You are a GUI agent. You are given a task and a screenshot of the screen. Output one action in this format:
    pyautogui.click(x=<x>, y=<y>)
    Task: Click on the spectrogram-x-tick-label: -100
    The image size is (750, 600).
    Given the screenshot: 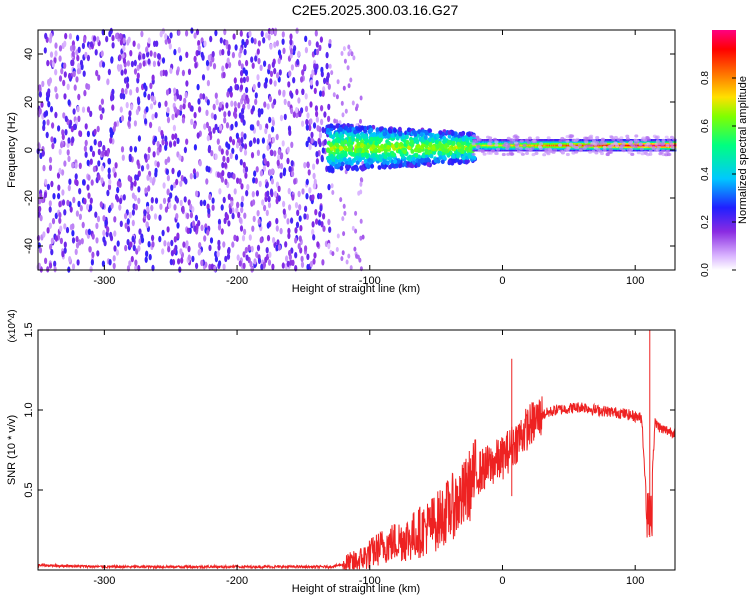 What is the action you would take?
    pyautogui.click(x=370, y=281)
    